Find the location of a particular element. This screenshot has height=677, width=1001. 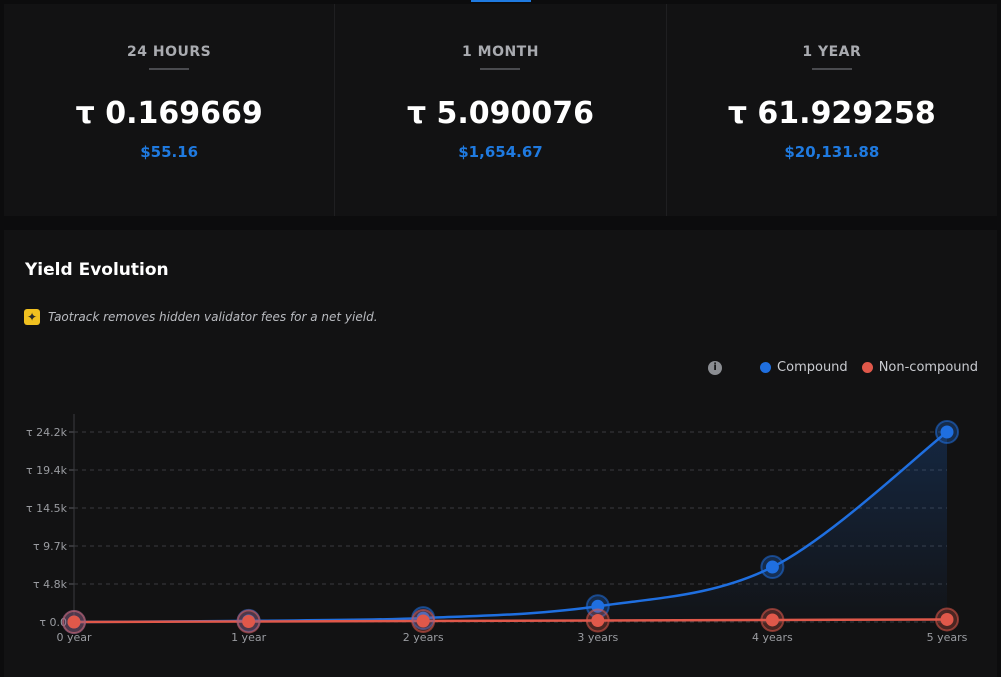

chart-legend: i Compound Non-compound is located at coordinates (843, 367).